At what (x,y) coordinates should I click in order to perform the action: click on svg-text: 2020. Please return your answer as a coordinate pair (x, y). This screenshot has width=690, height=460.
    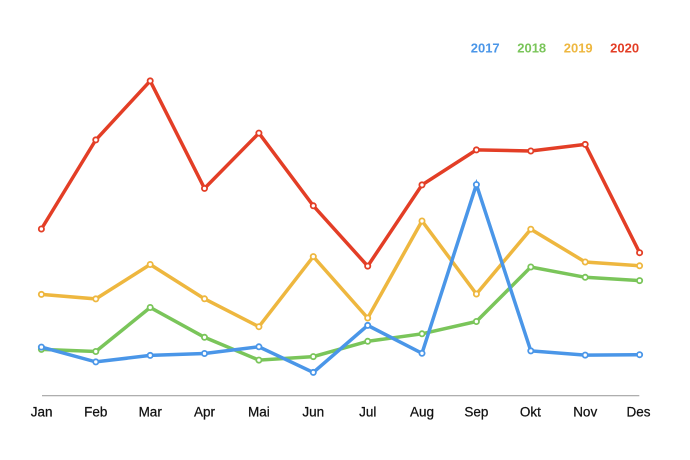
    Looking at the image, I should click on (624, 48).